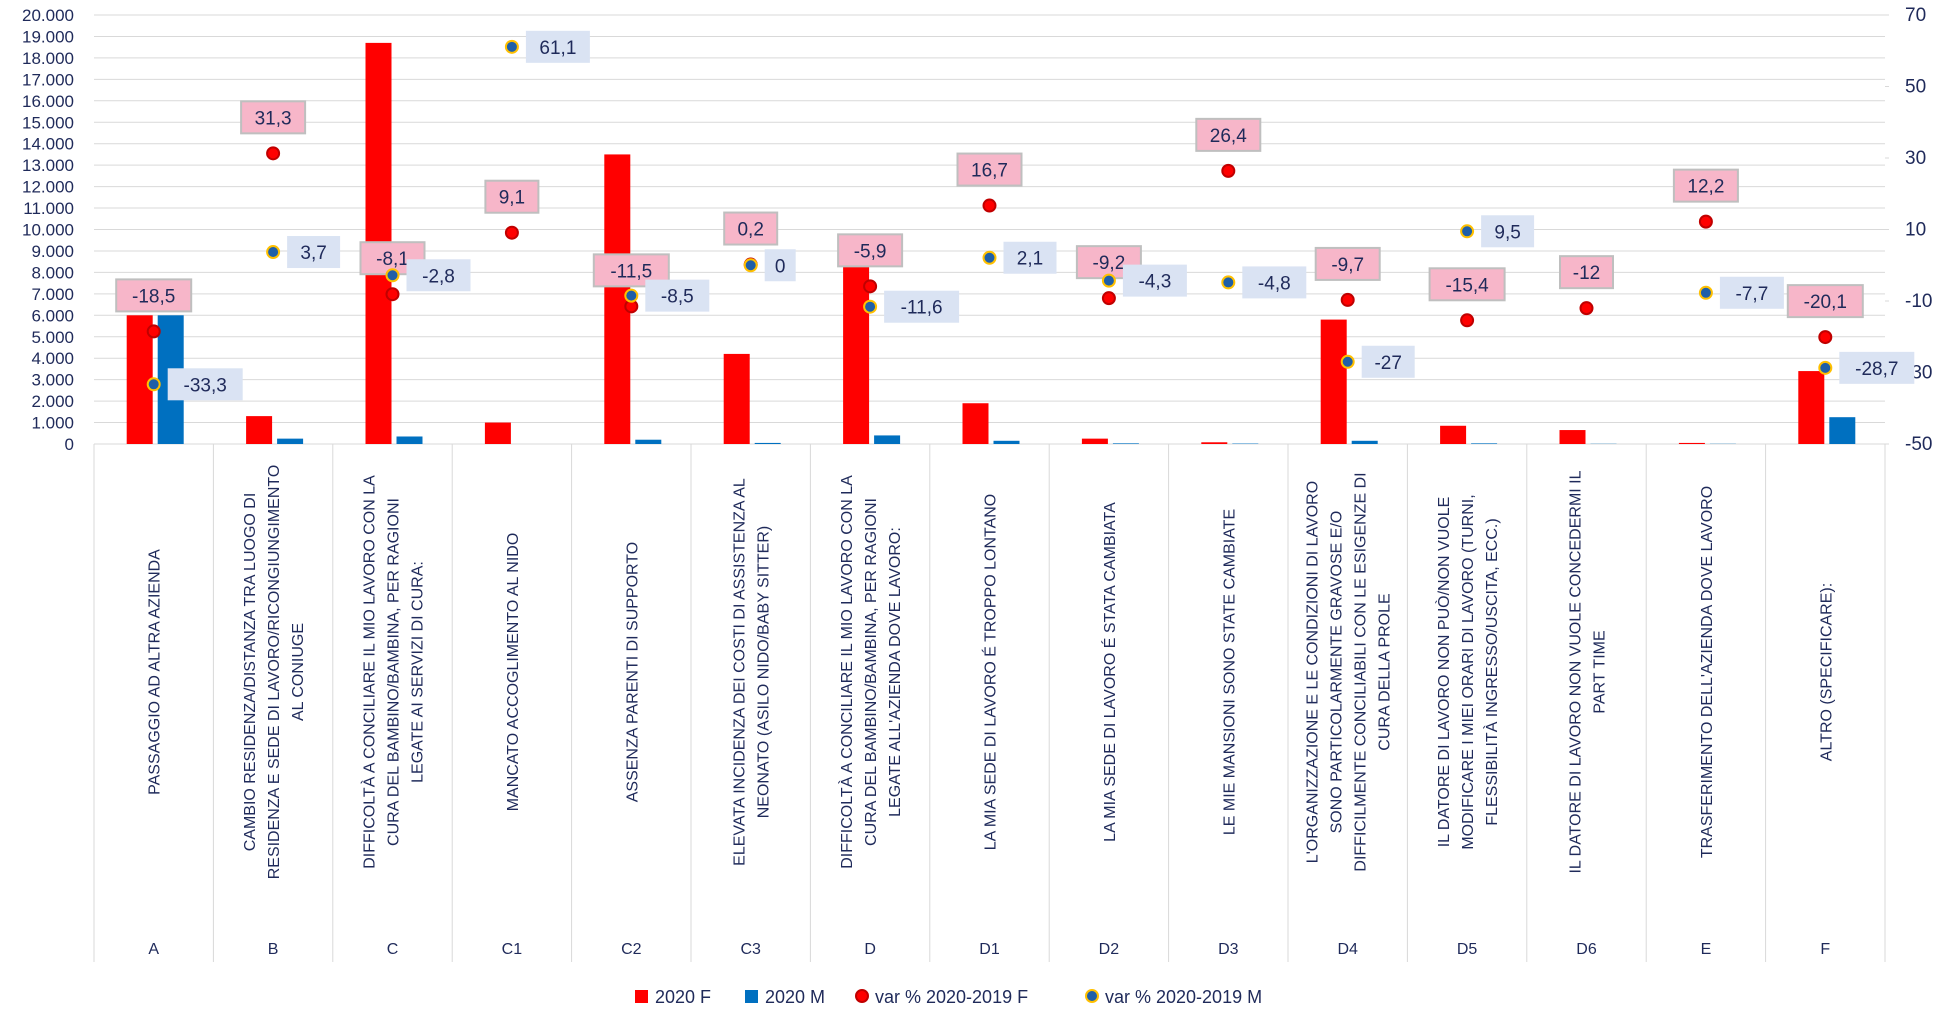  Describe the element at coordinates (205, 385) in the screenshot. I see `data-label: -33,3` at that location.